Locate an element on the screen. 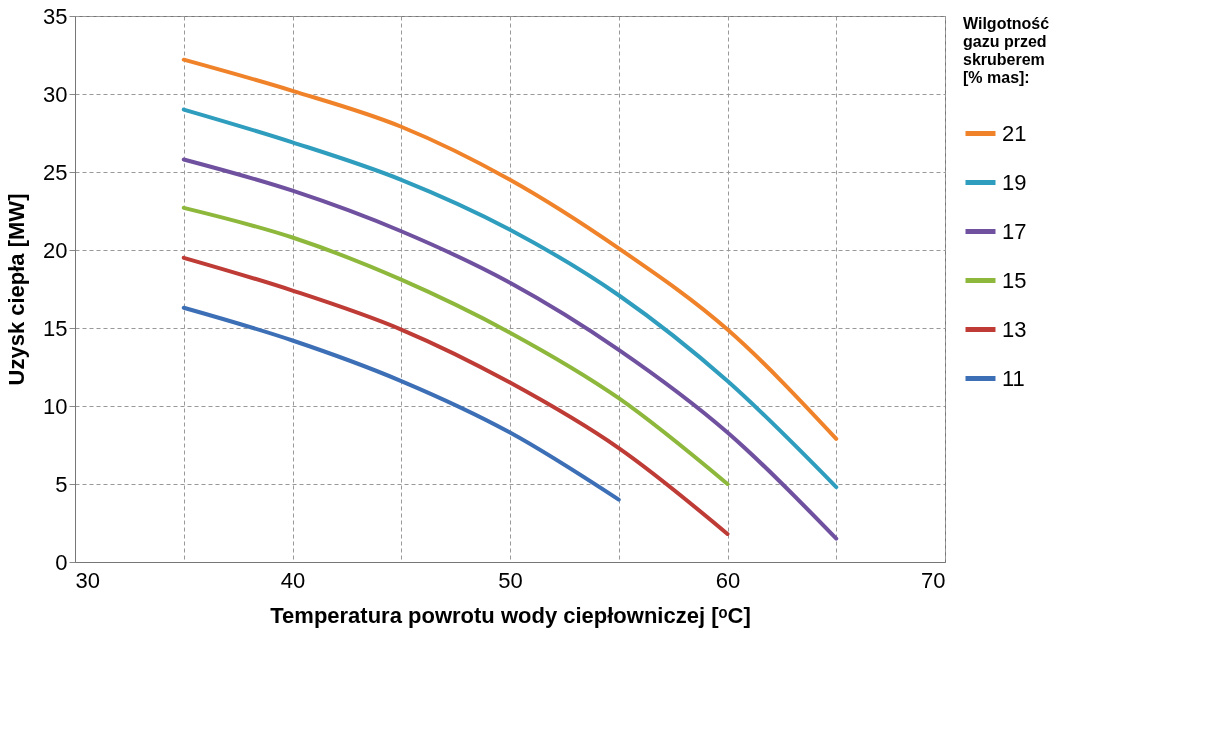  x-tick-label: 50 is located at coordinates (510, 580).